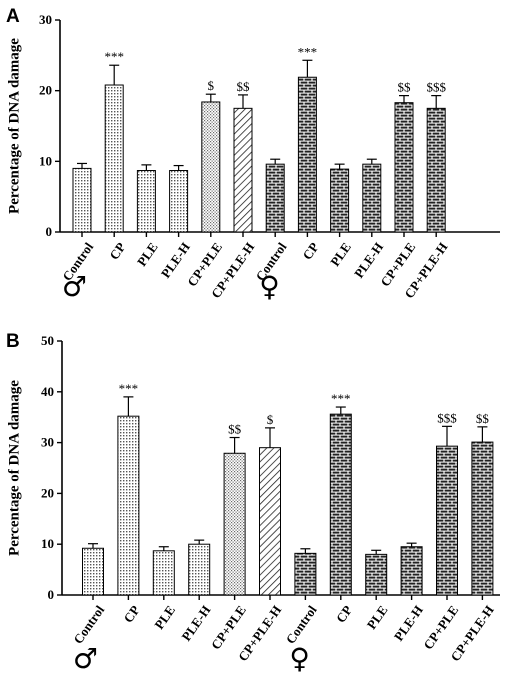  I want to click on panel-letter: B, so click(13, 341).